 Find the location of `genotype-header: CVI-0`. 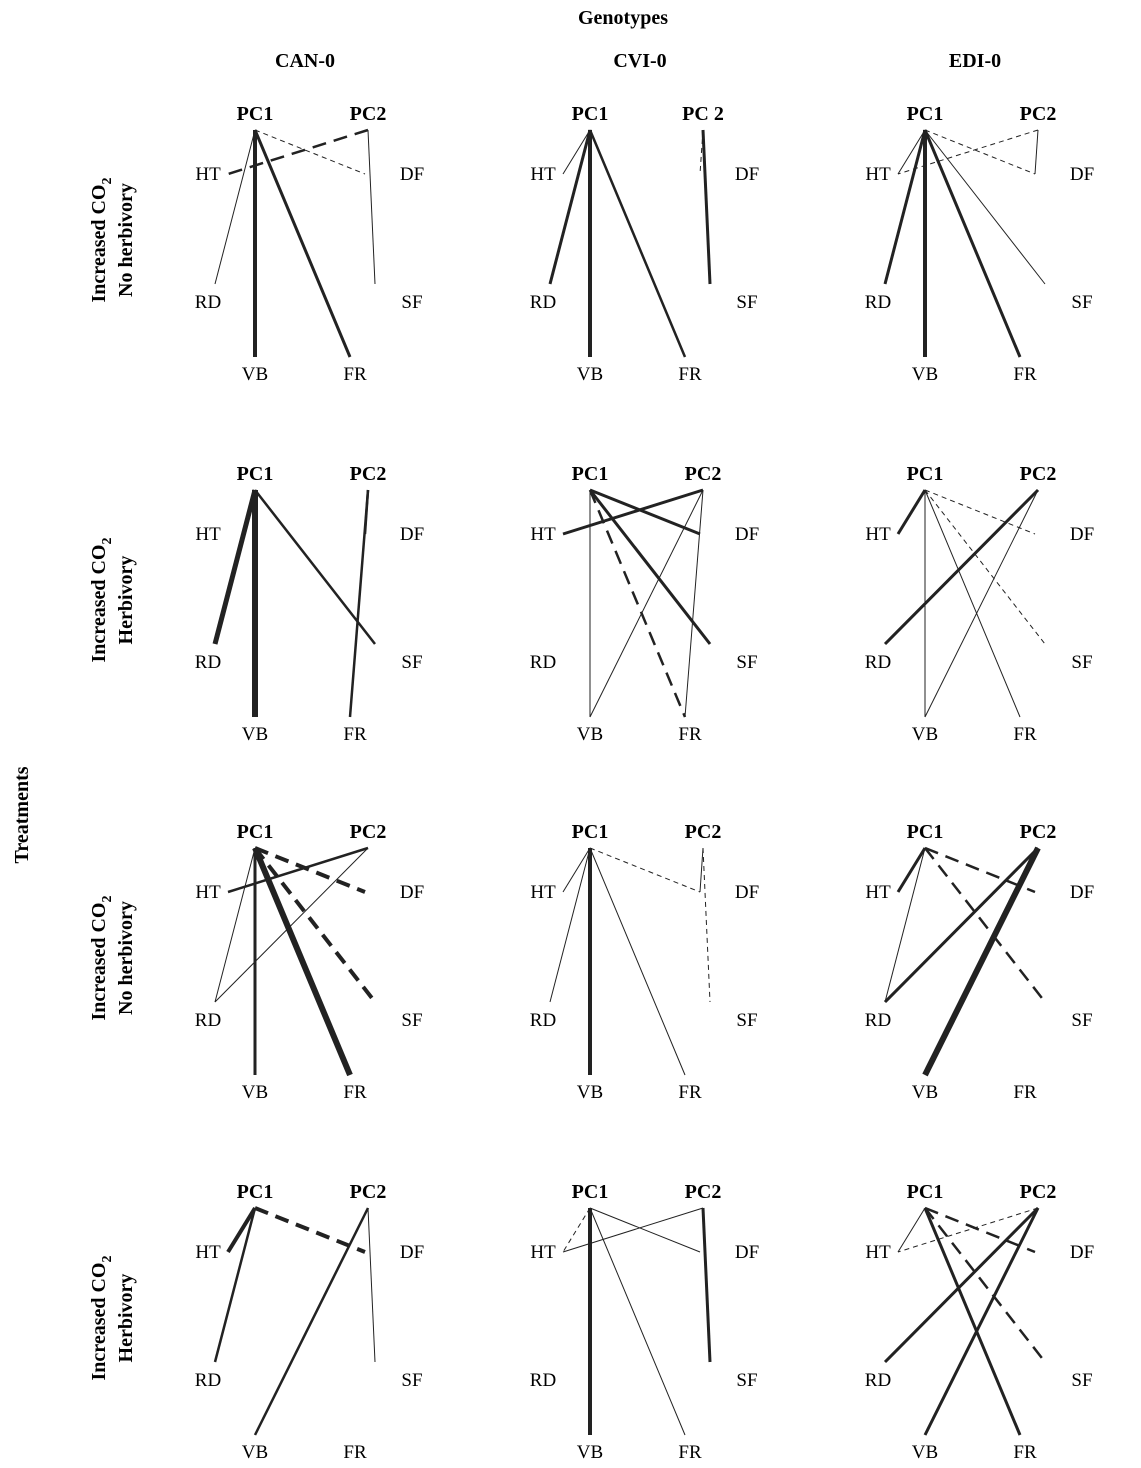

genotype-header: CVI-0 is located at coordinates (639, 61).